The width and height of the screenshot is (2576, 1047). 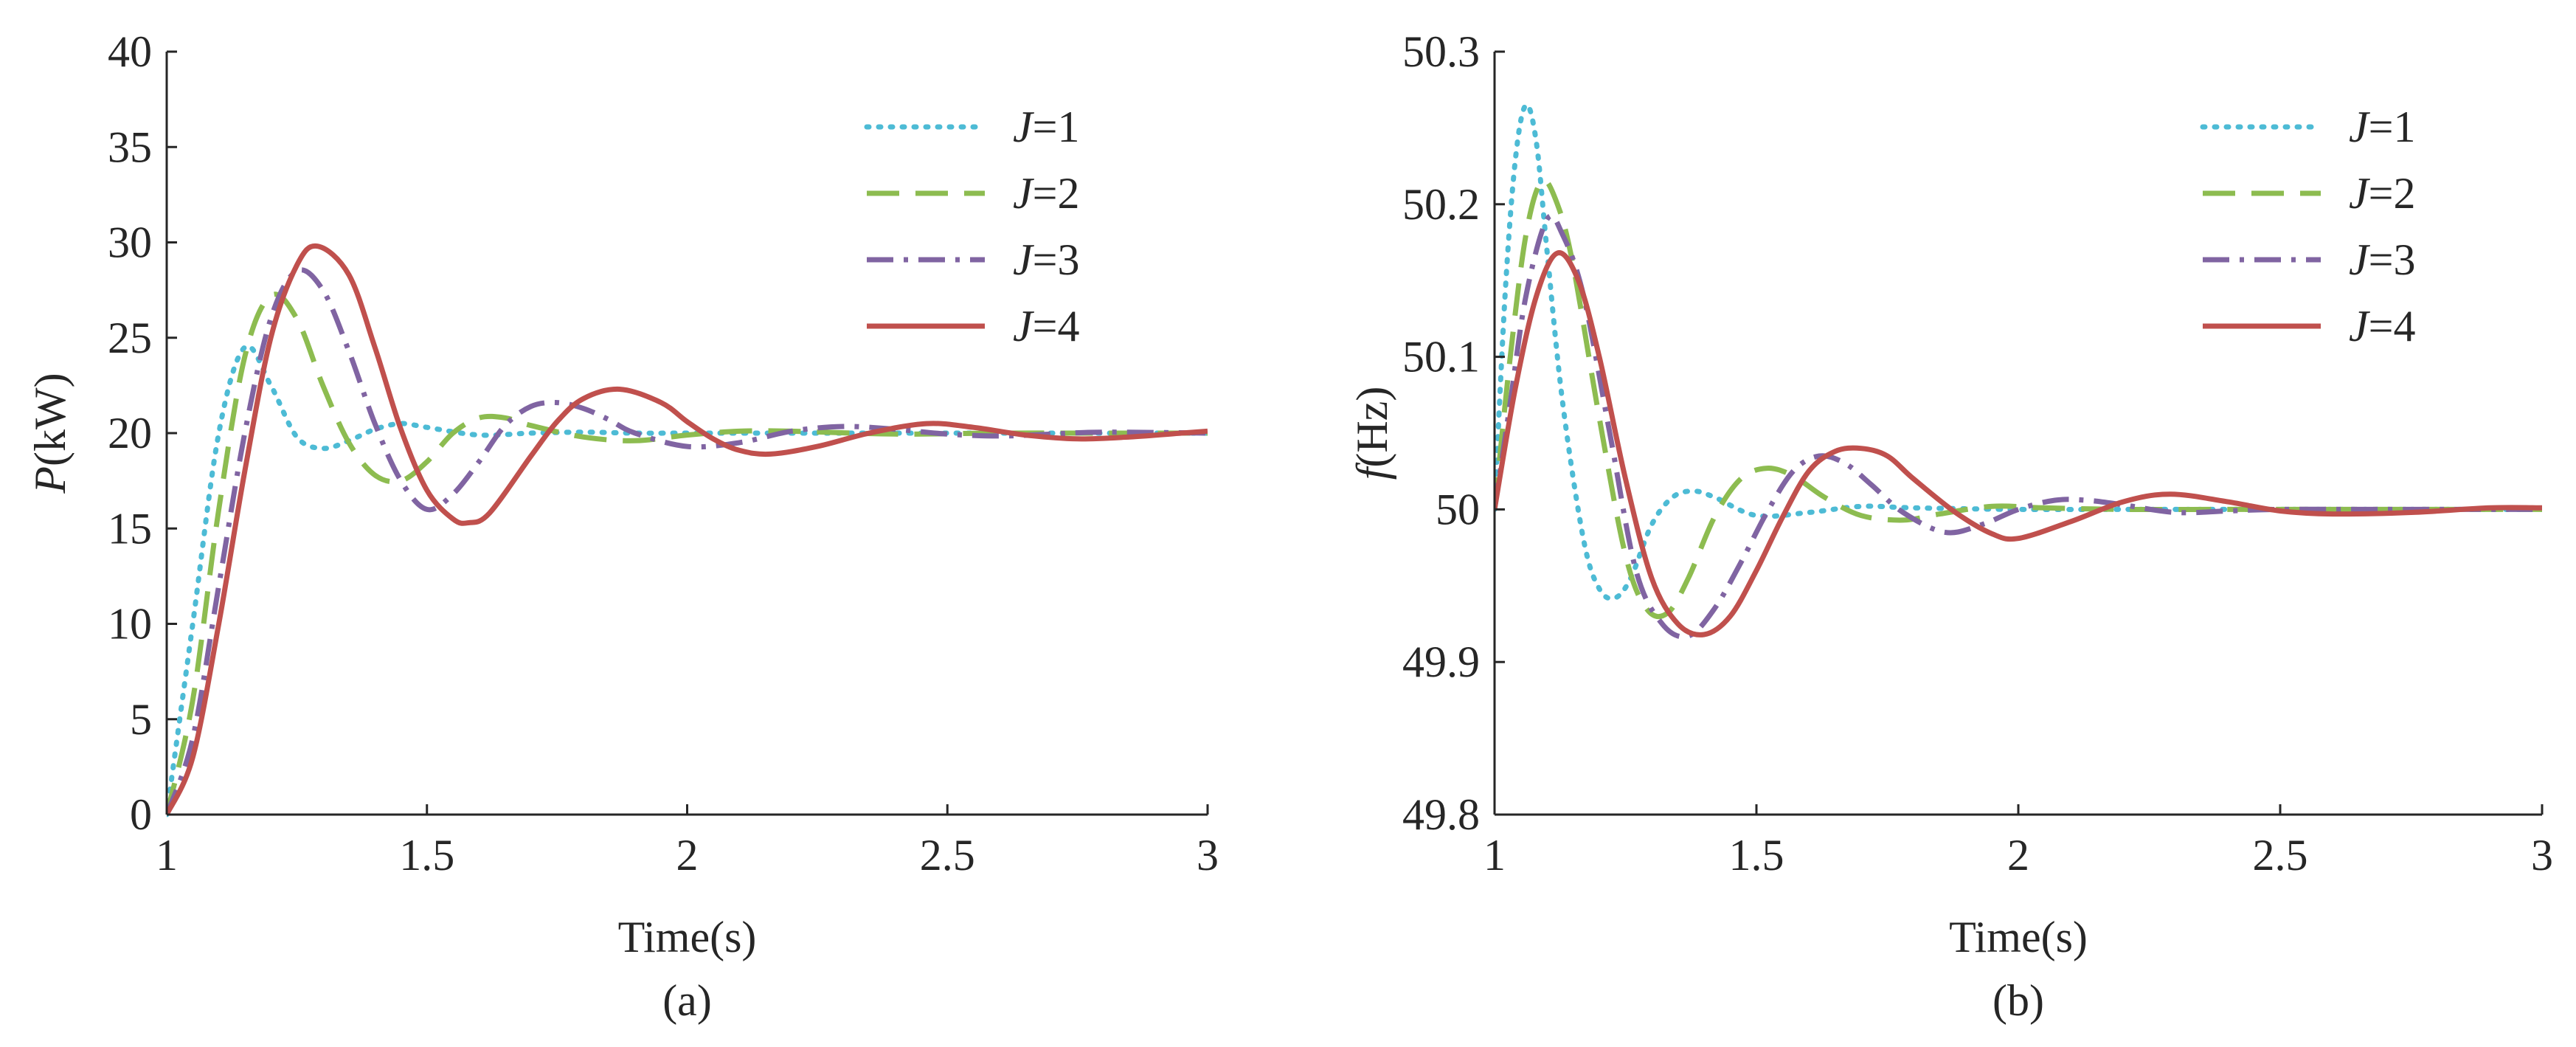 What do you see at coordinates (2018, 1000) in the screenshot?
I see `panel-label: (b)` at bounding box center [2018, 1000].